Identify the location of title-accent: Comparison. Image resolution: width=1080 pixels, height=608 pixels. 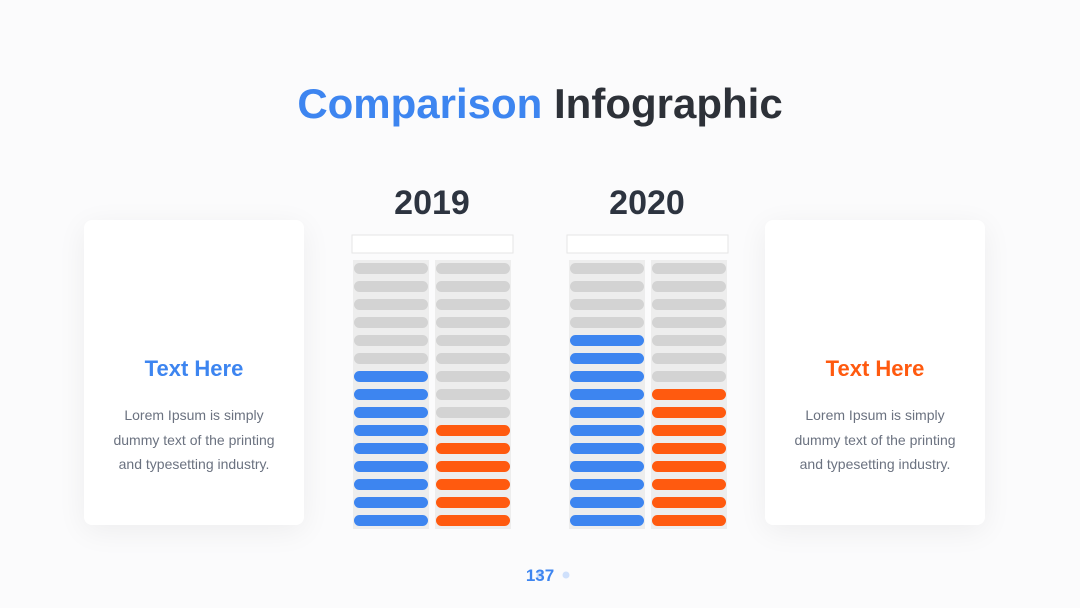
(420, 103).